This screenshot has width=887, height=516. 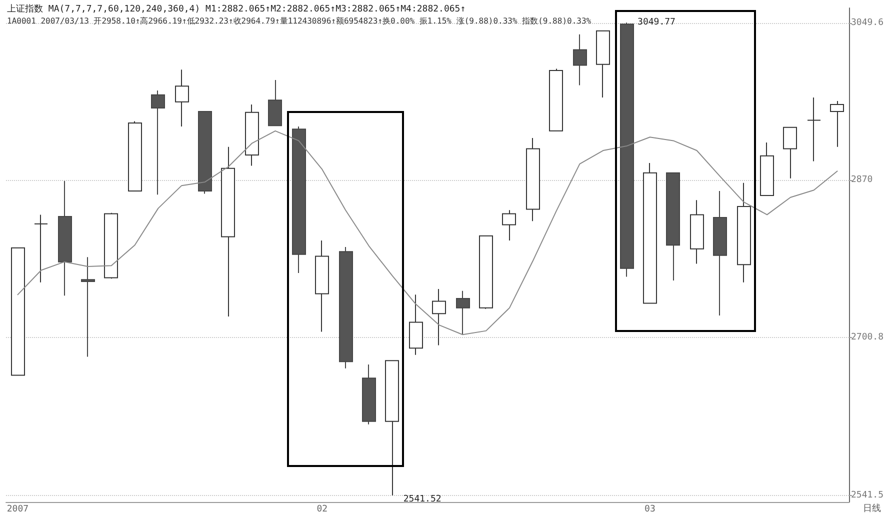 I want to click on y-tick-label: 2870, so click(x=862, y=180).